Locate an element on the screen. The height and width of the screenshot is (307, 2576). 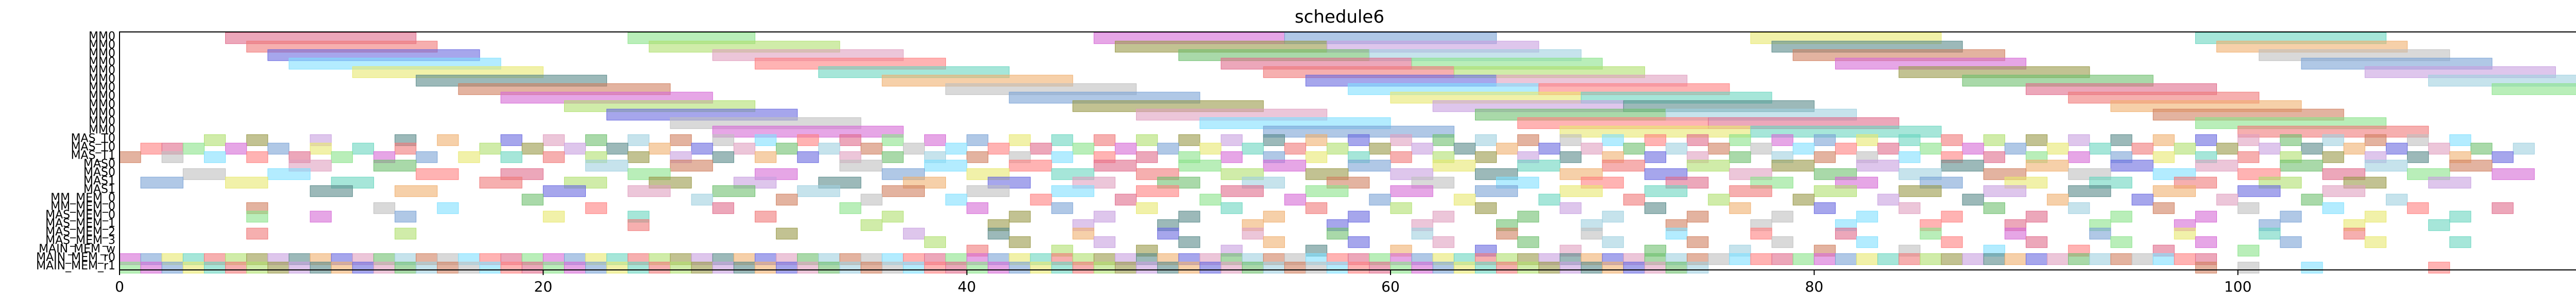
y-tick-label: MAS_T1 is located at coordinates (93, 155).